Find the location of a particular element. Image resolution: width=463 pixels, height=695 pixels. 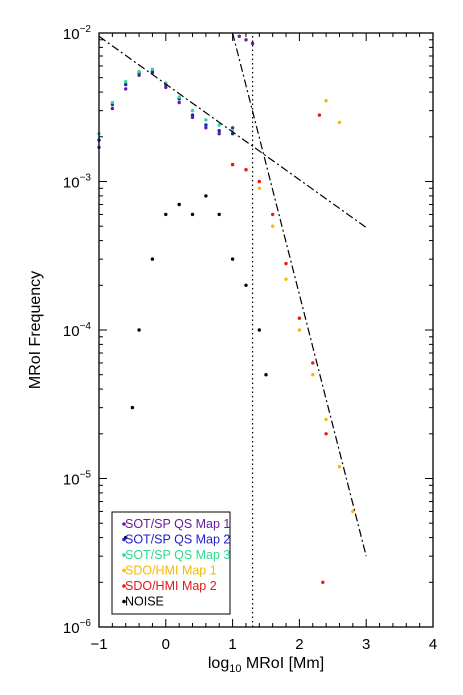

legend-entry: SOT/SP QS Map 1 is located at coordinates (177, 524).